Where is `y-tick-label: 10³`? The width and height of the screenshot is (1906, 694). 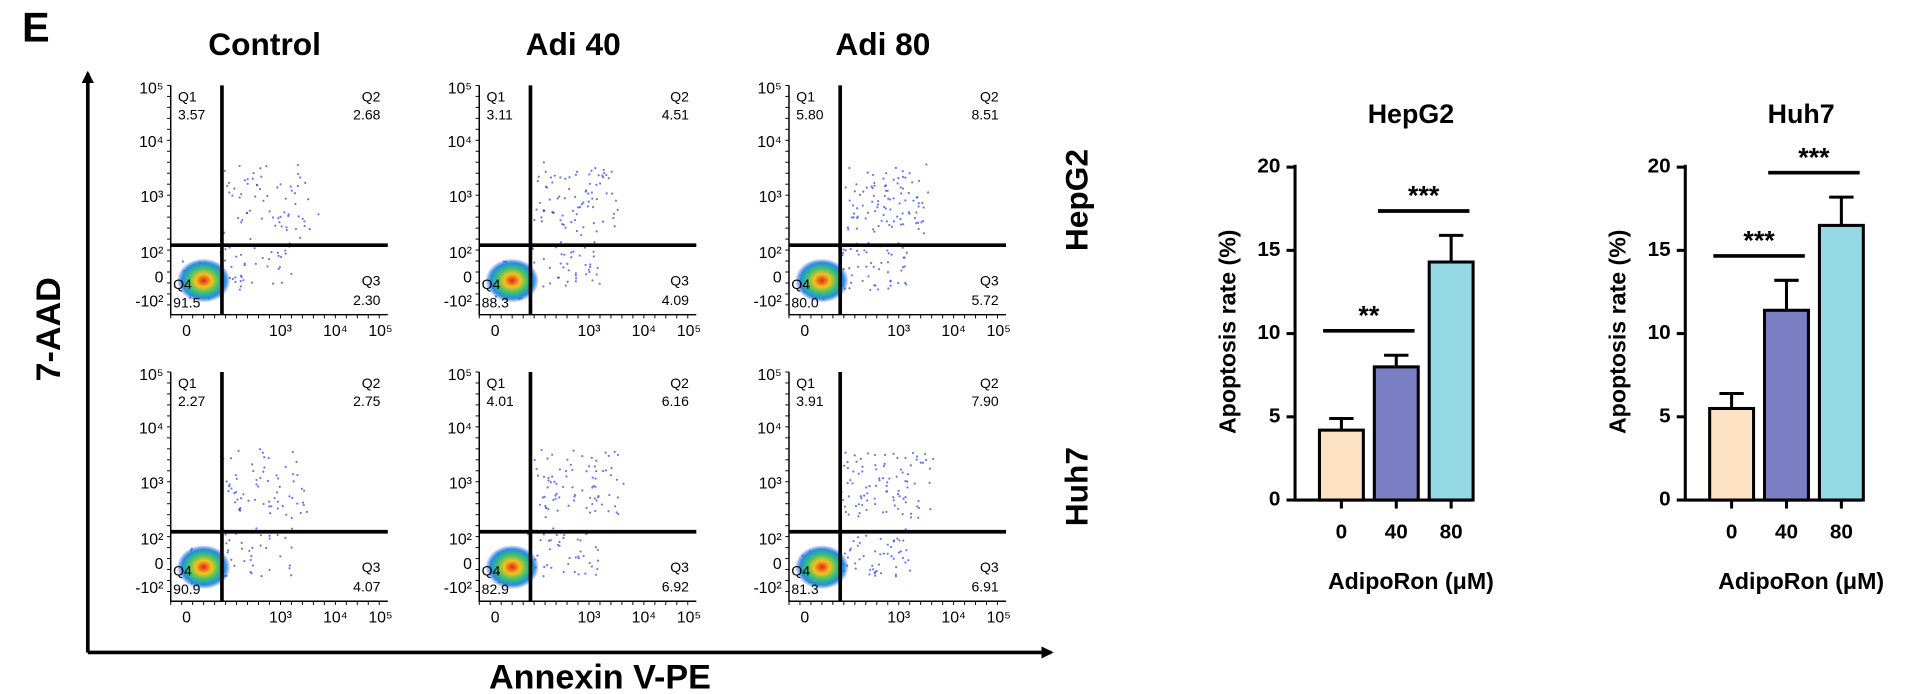
y-tick-label: 10³ is located at coordinates (152, 483).